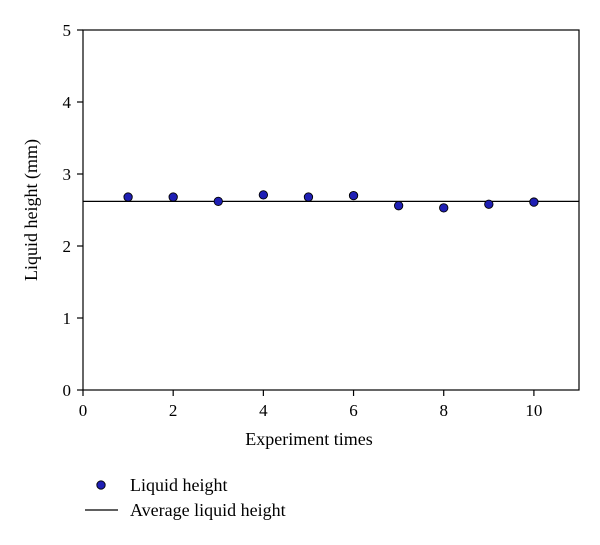 This screenshot has height=545, width=600. Describe the element at coordinates (67, 102) in the screenshot. I see `y-tick-label: 4` at that location.